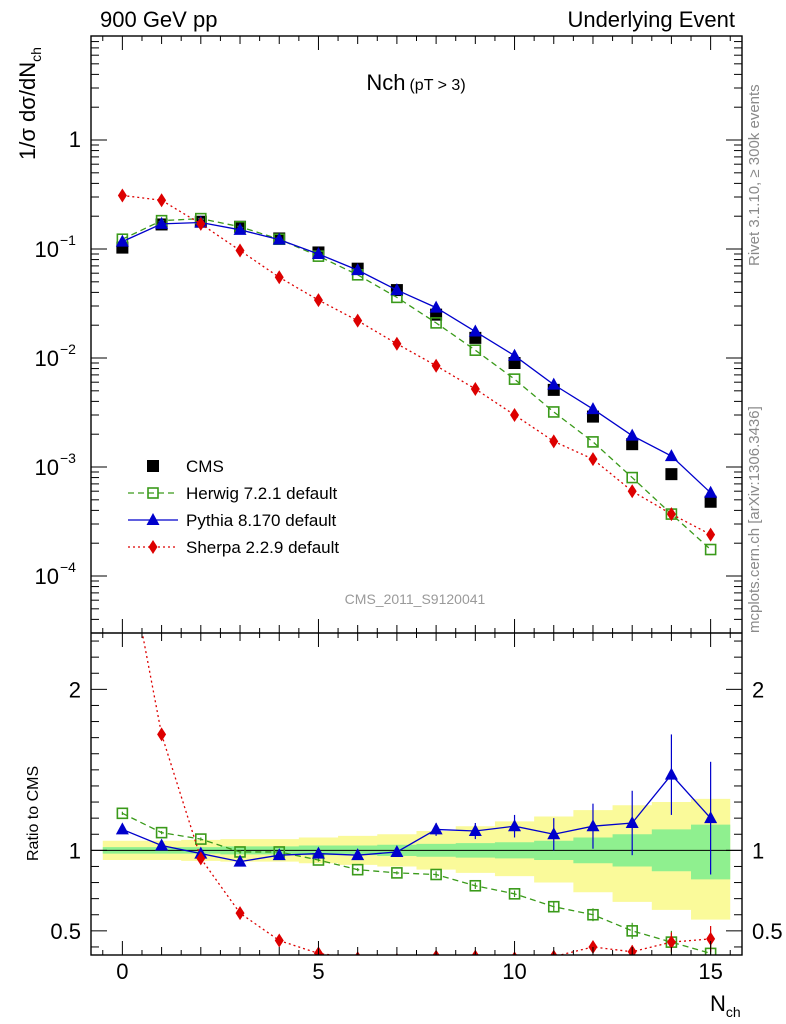  What do you see at coordinates (122, 971) in the screenshot?
I see `x-tick-label: 0` at bounding box center [122, 971].